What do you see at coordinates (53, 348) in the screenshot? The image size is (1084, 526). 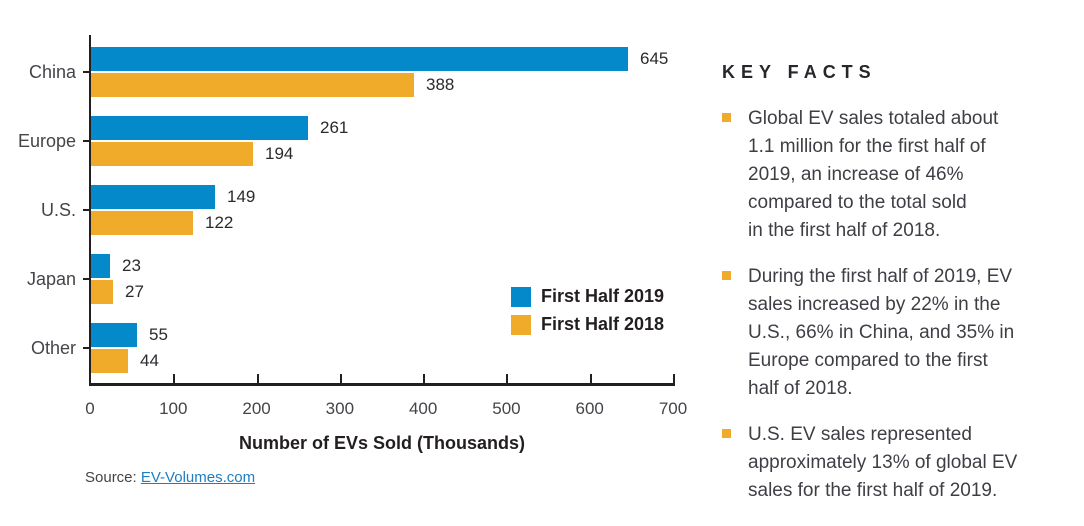 I see `category-label-other: Other` at bounding box center [53, 348].